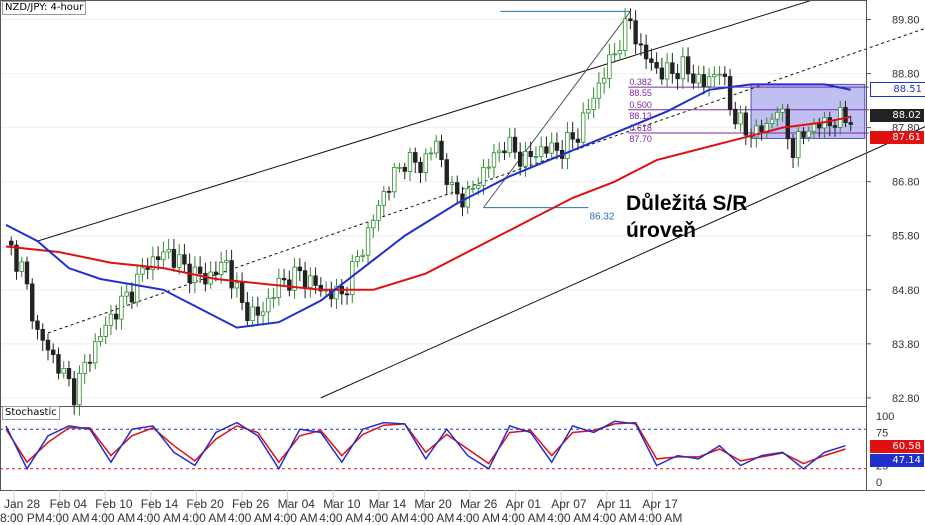  Describe the element at coordinates (897, 446) in the screenshot. I see `stoch-k-value: 60.58` at that location.